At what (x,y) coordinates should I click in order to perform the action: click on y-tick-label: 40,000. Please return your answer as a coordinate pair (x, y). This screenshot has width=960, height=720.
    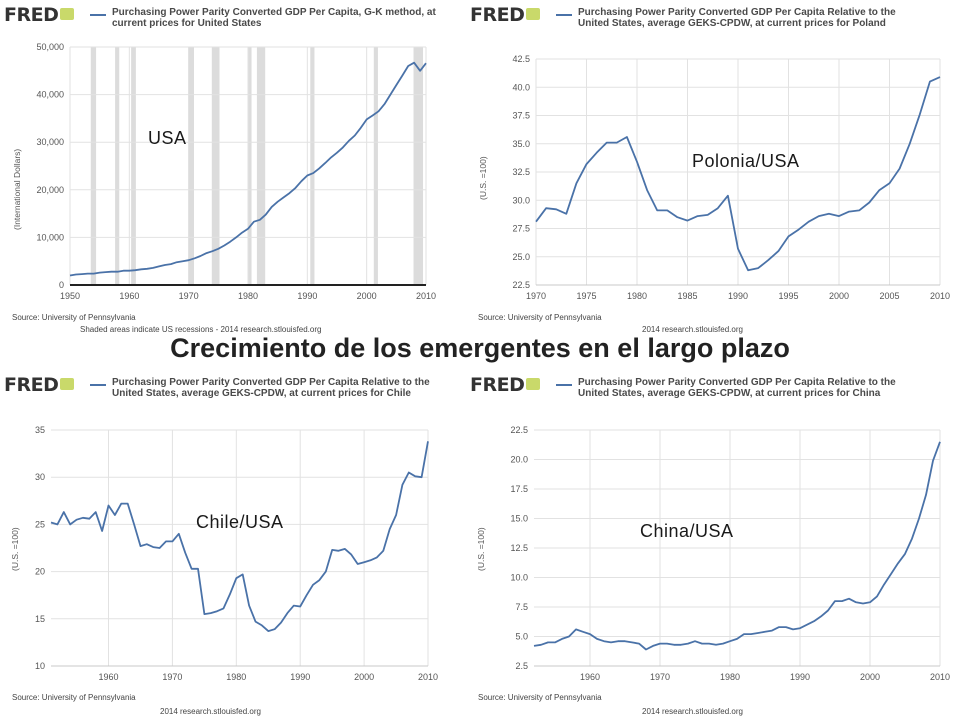
    Looking at the image, I should click on (50, 95).